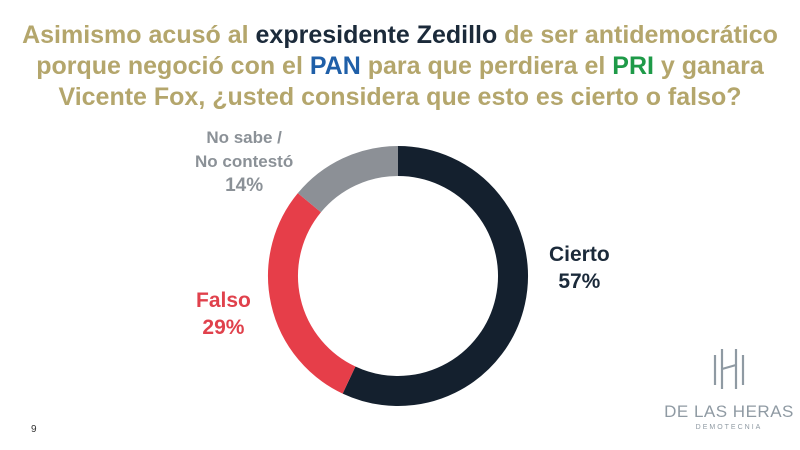 The height and width of the screenshot is (450, 800). I want to click on slice-label-no-sabe-line2: No contestó, so click(244, 161).